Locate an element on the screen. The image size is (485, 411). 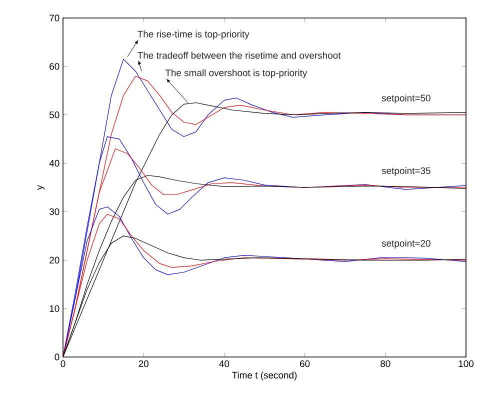
y-tick-label: 30 is located at coordinates (54, 212).